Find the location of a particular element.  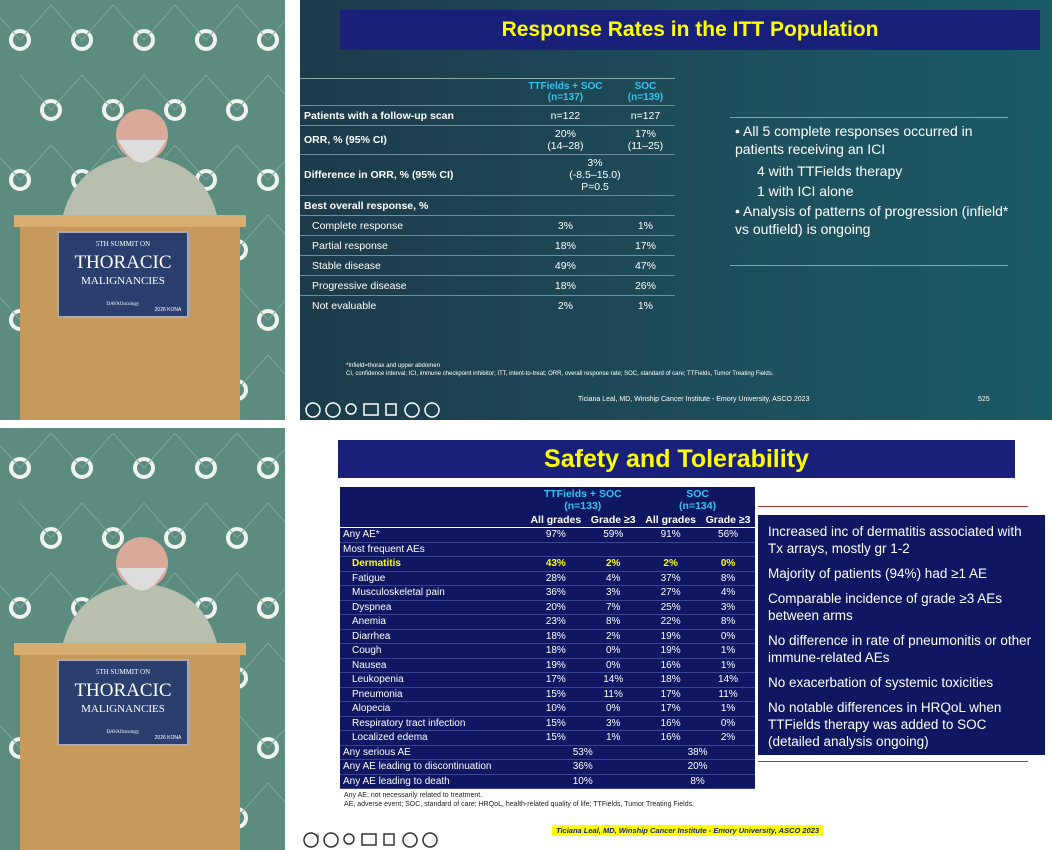

table-cell: Dyspnea is located at coordinates (433, 607).